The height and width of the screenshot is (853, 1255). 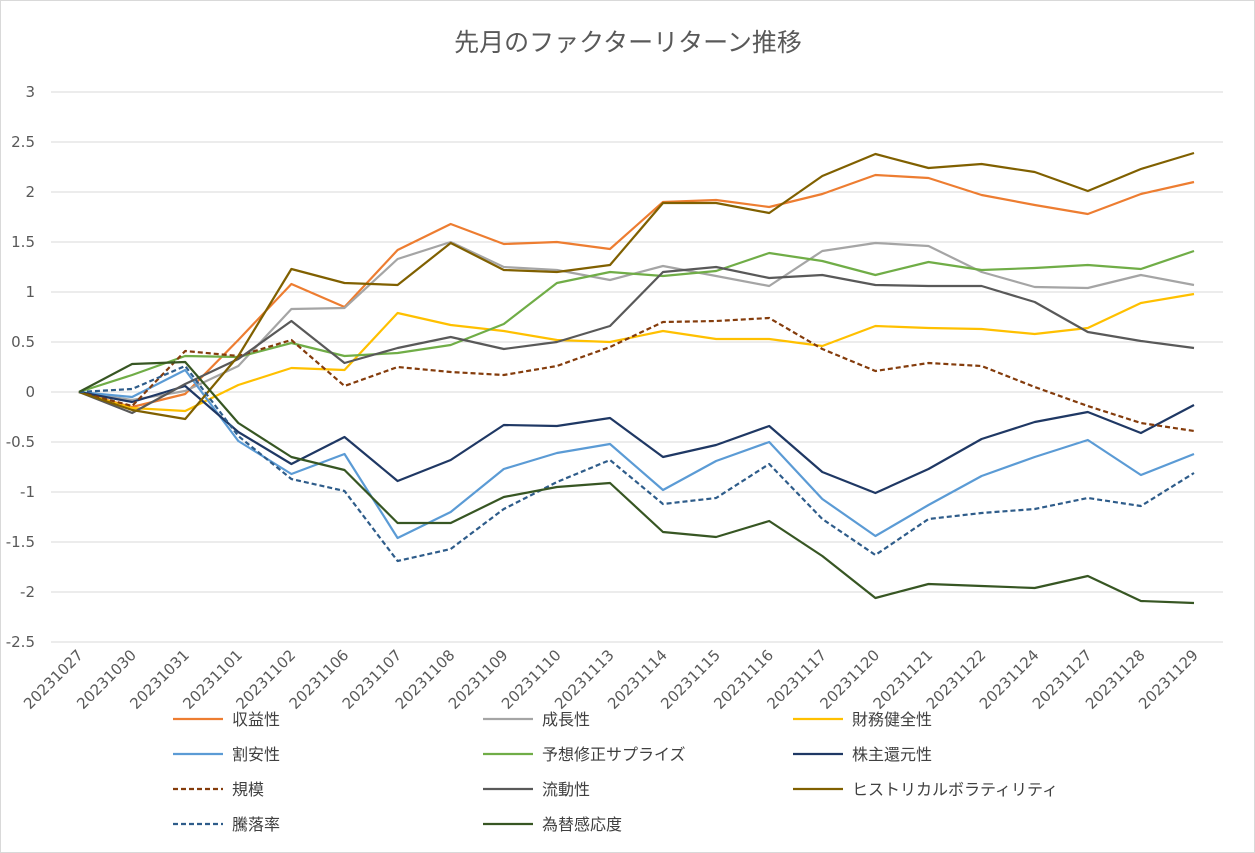 I want to click on y-tick-label: -1.5, so click(x=20, y=542).